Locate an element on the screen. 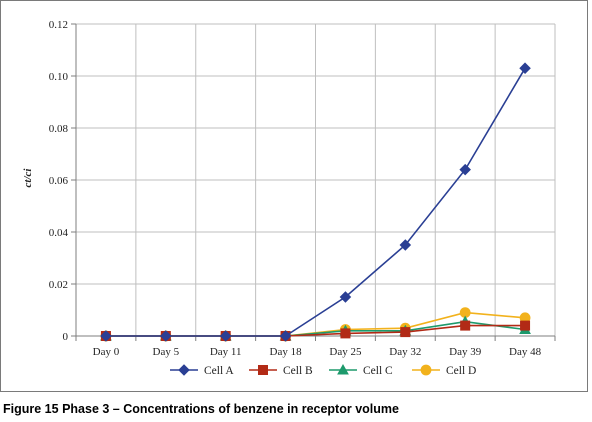  legend: Cell A Cell B Cell C Cell D is located at coordinates (323, 370).